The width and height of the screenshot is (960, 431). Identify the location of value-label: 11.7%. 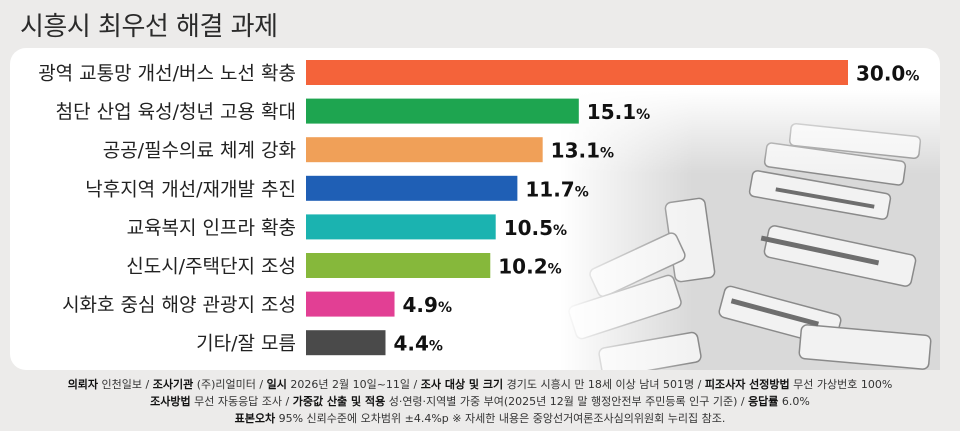
(556, 189).